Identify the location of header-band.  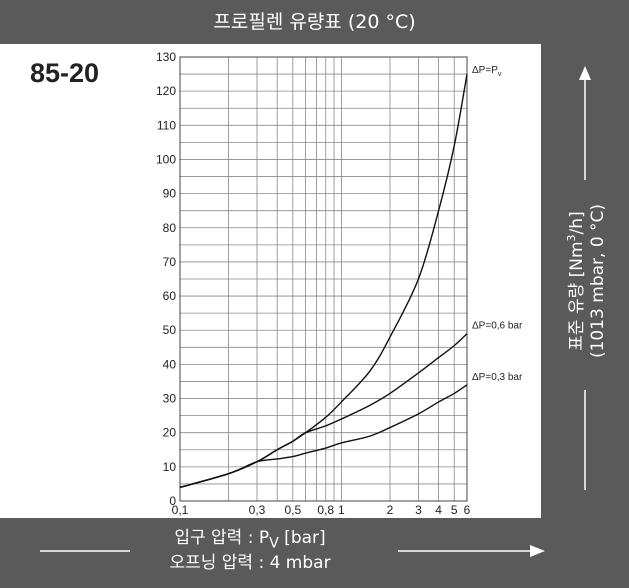
(314, 22).